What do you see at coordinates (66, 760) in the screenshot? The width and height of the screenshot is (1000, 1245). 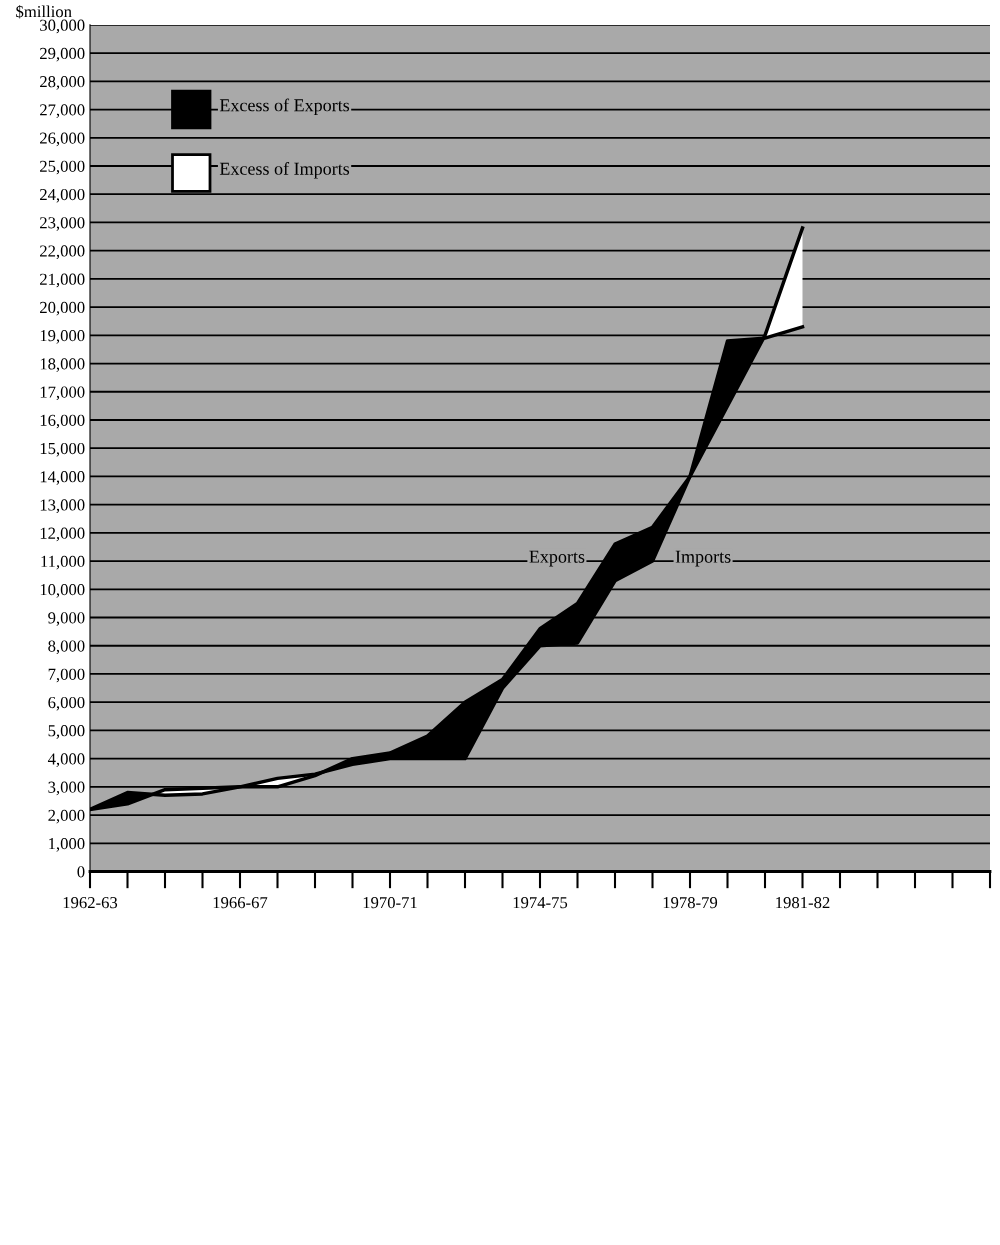 I see `y-tick-label: 4,000` at bounding box center [66, 760].